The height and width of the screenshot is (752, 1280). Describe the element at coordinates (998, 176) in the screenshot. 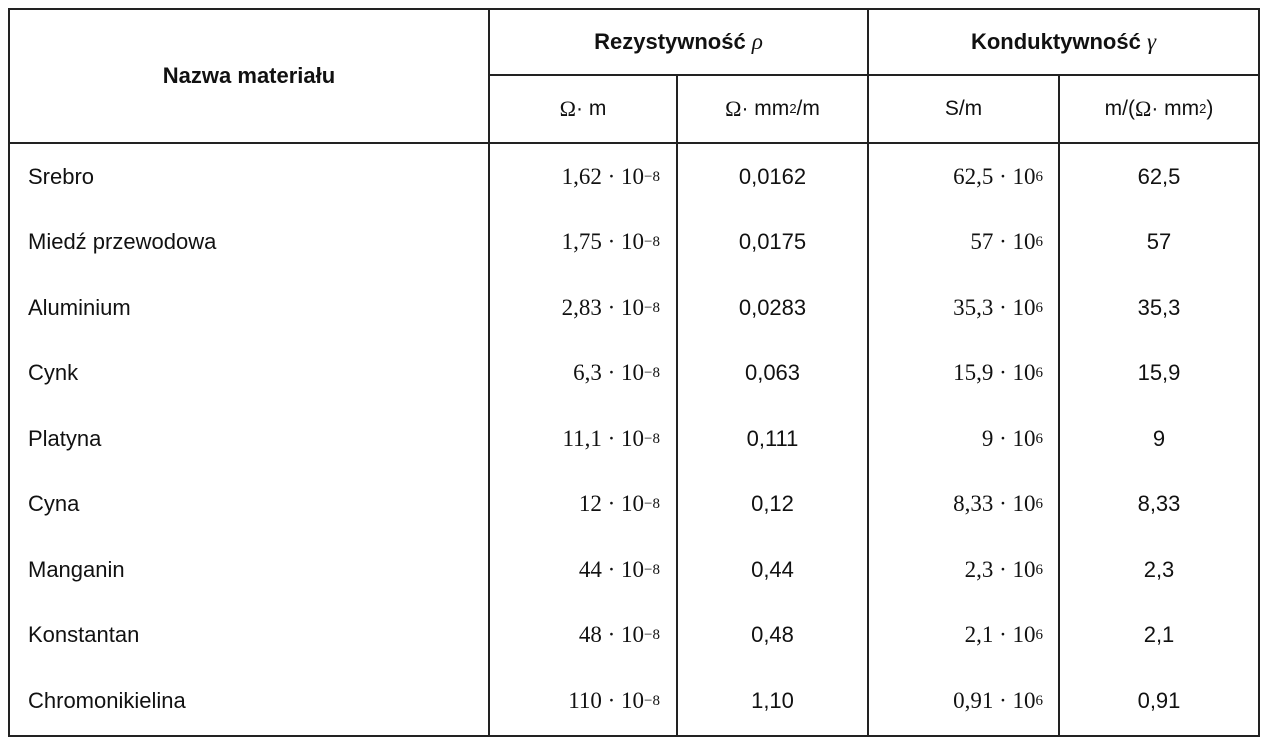

I see `table-row-gamma-s-m: 62,5 · 10 6` at that location.